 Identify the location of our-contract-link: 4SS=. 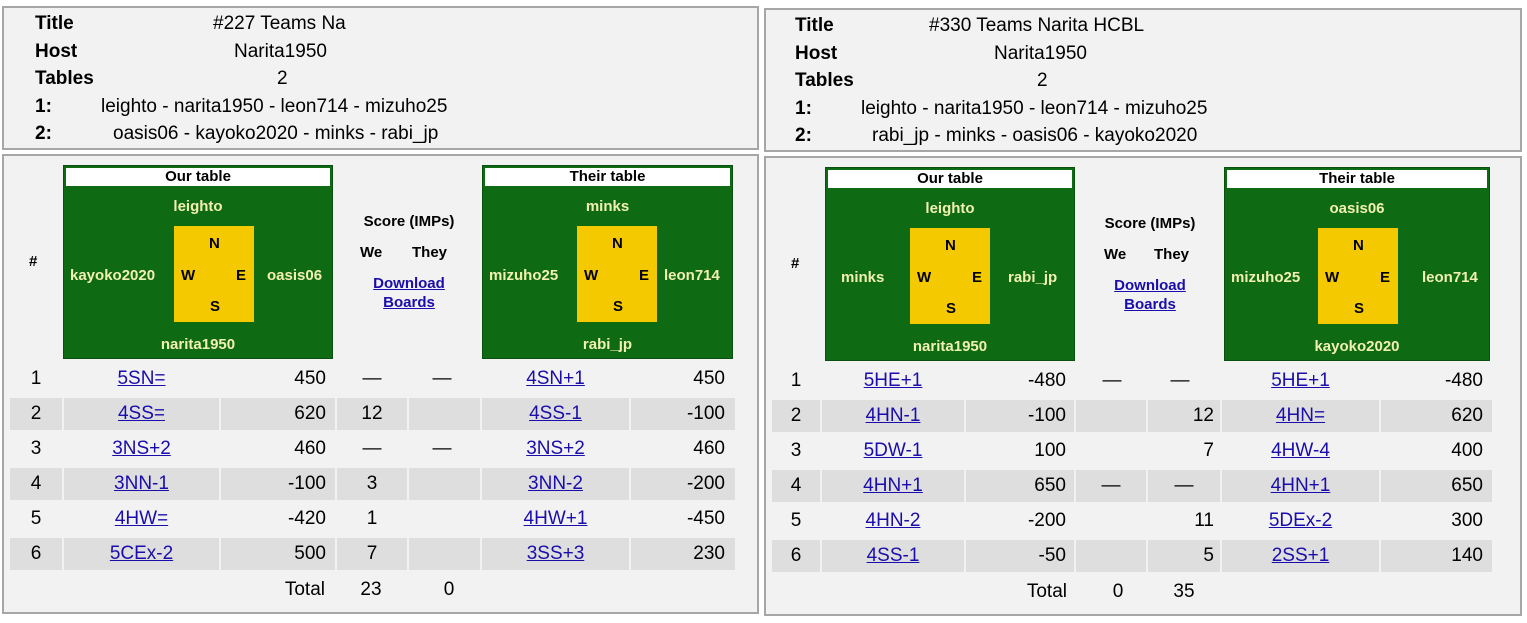
(141, 414).